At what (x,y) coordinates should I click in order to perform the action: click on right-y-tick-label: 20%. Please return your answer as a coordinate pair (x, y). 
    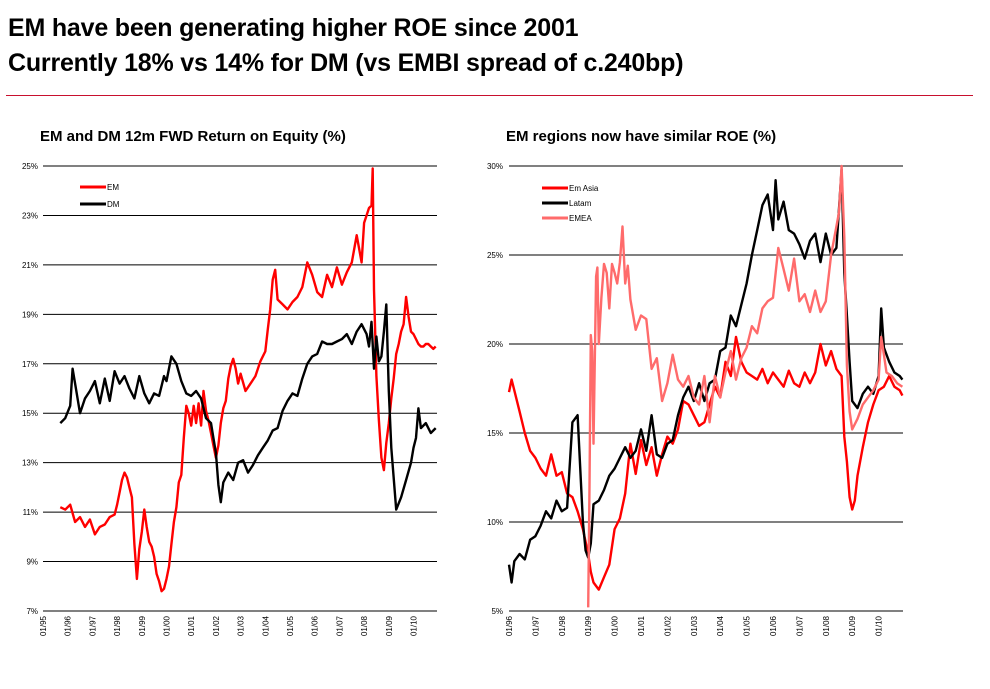
    Looking at the image, I should click on (495, 344).